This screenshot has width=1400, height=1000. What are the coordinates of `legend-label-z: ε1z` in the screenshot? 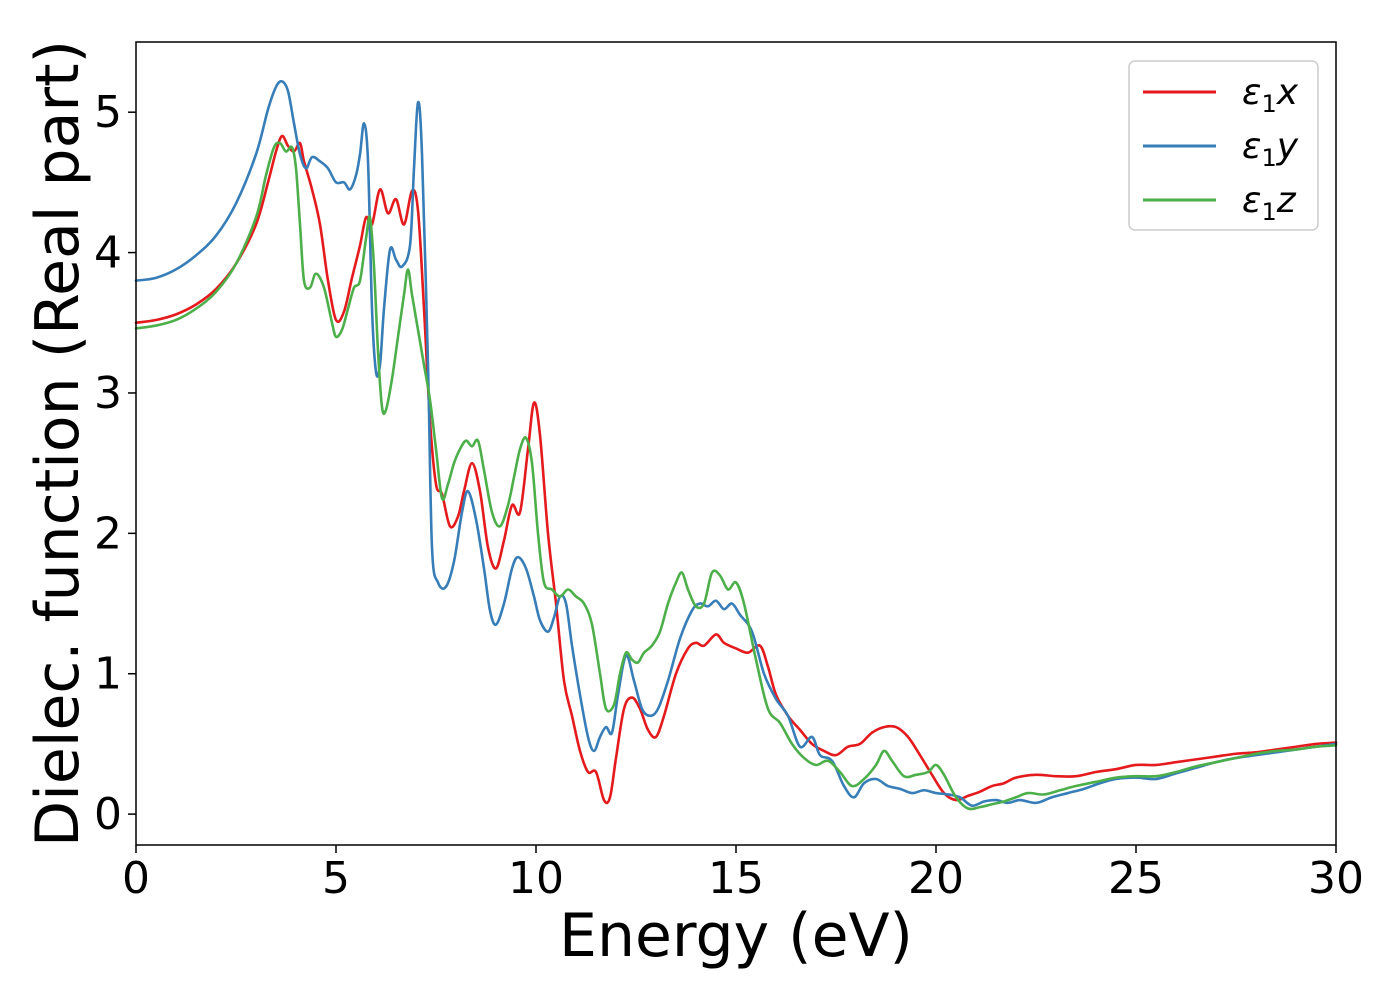 It's located at (1269, 203).